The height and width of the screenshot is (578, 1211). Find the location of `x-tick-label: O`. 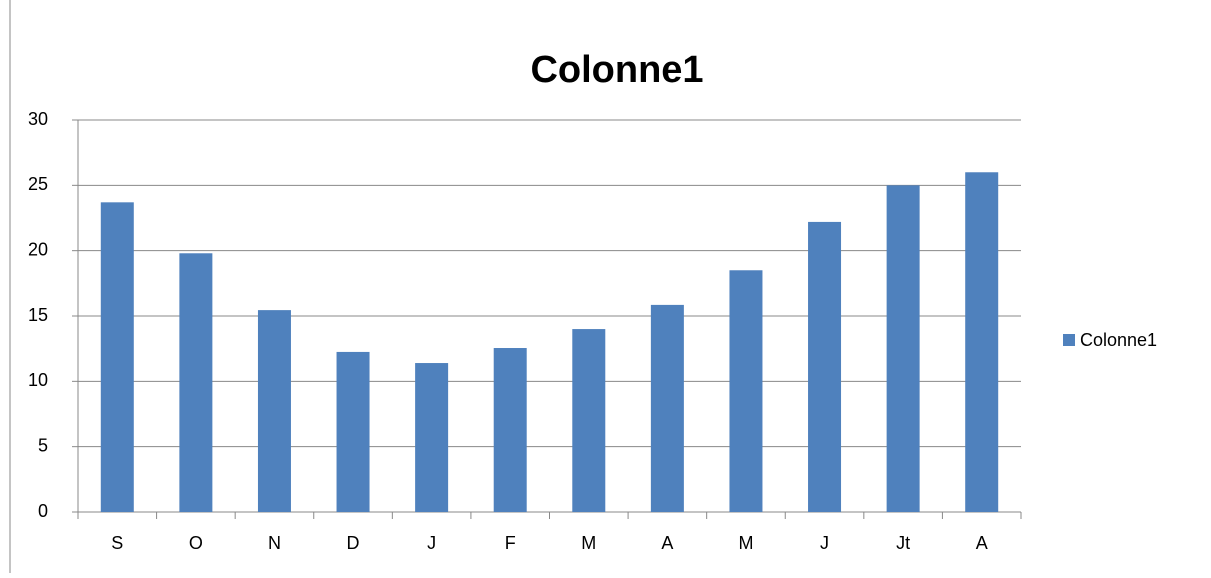

x-tick-label: O is located at coordinates (196, 543).